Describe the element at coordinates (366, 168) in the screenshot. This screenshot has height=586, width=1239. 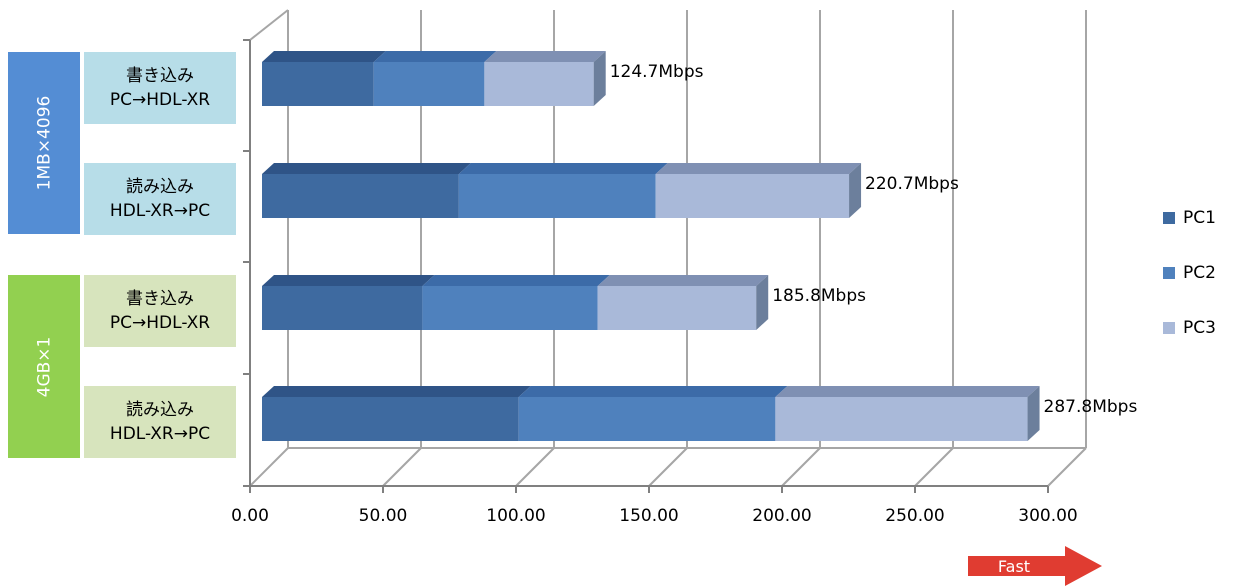
I see `bar-pc1-cat2-top` at that location.